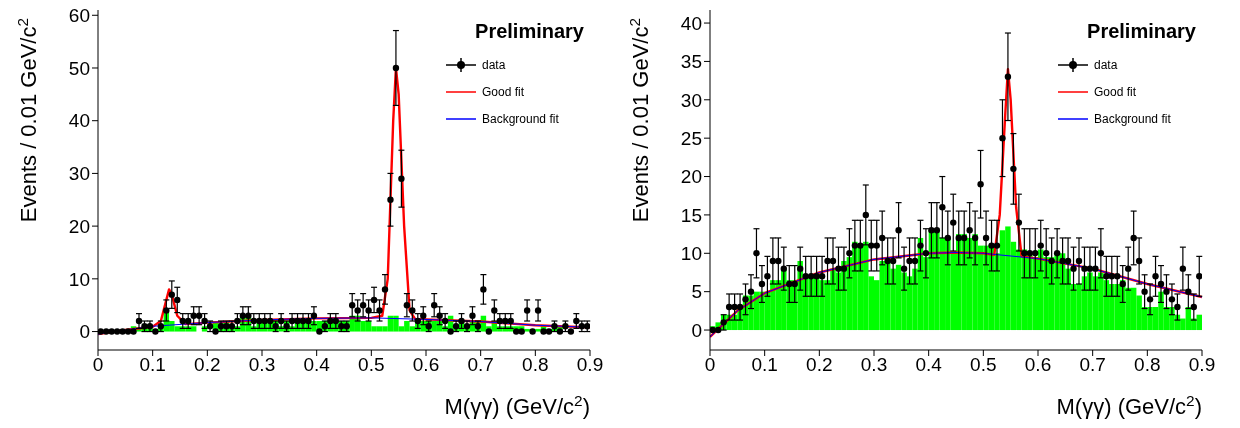 This screenshot has height=428, width=1240. What do you see at coordinates (691, 138) in the screenshot?
I see `y-tick-label: 25` at bounding box center [691, 138].